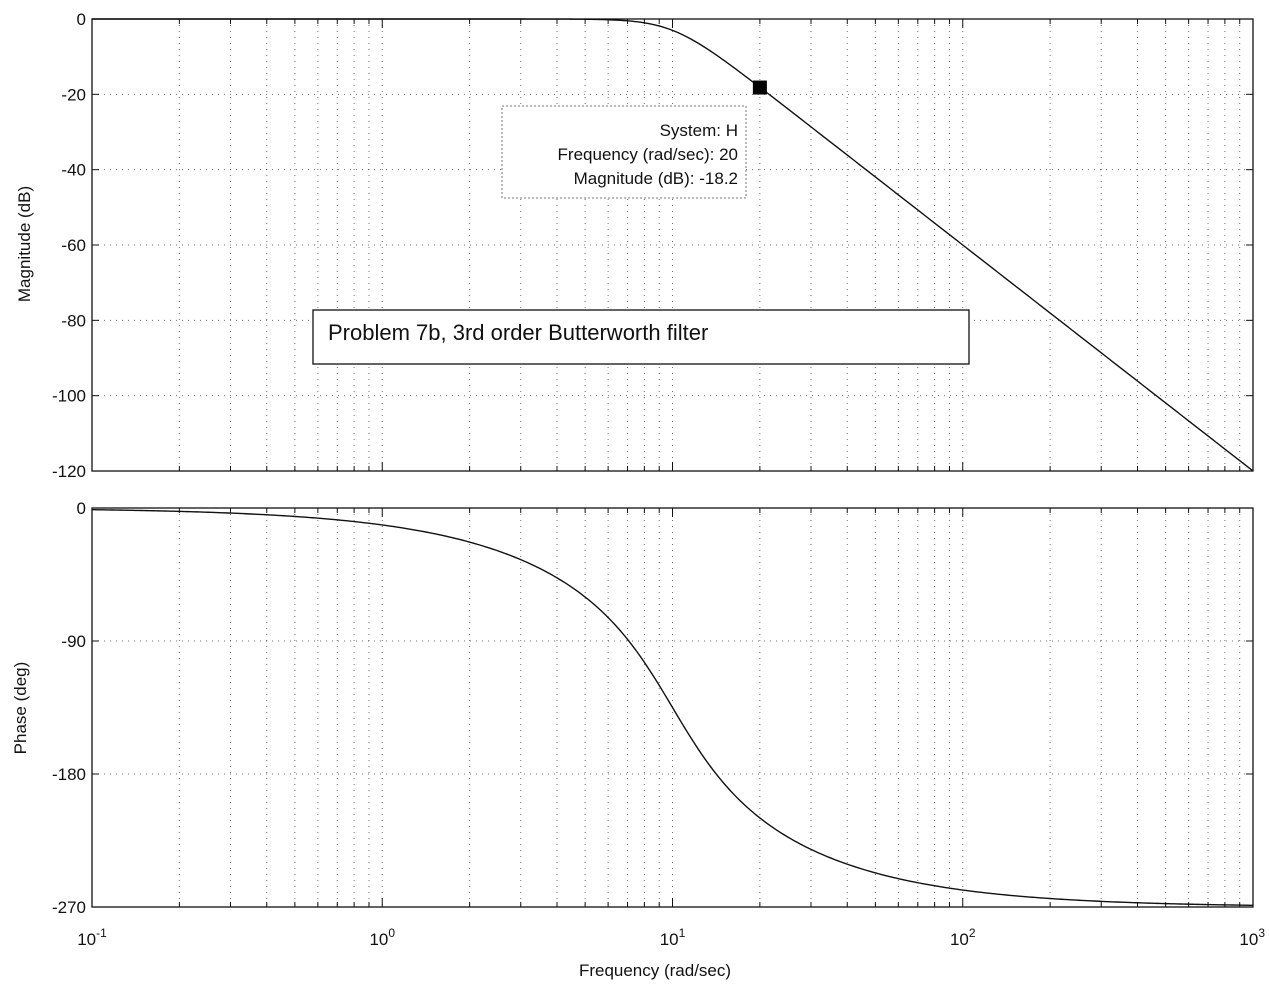 This screenshot has width=1269, height=984. I want to click on datatip-system: System: H, so click(699, 130).